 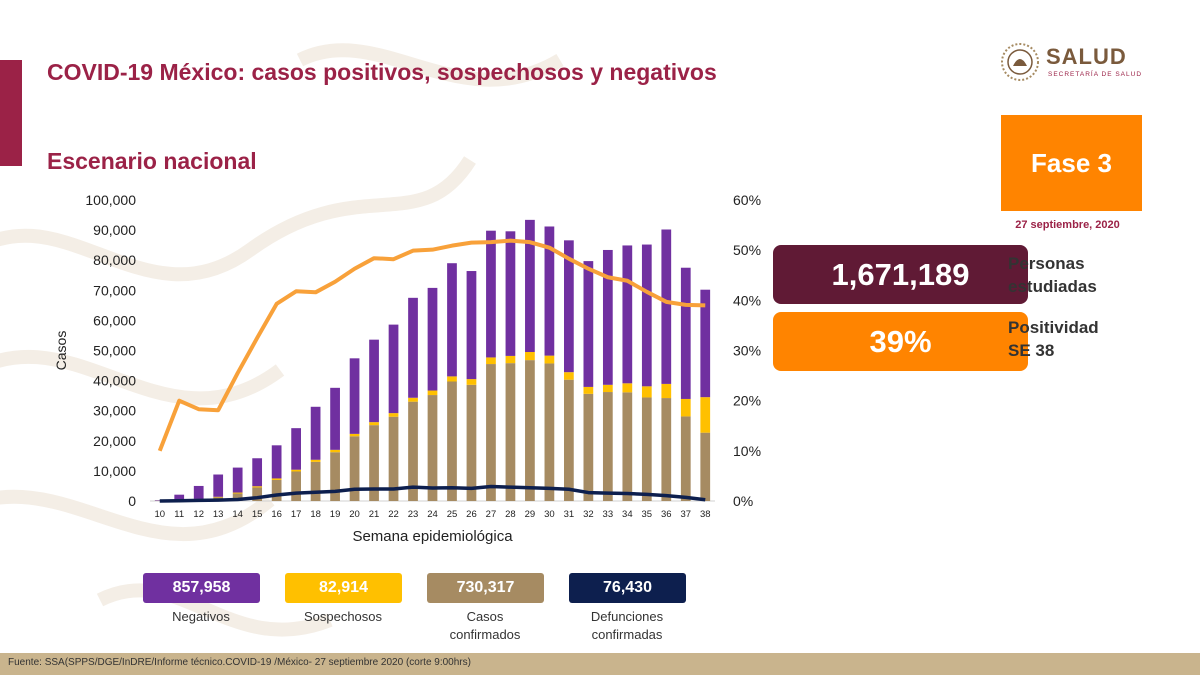 I want to click on studied-value-box: 1,671,189, so click(x=900, y=274).